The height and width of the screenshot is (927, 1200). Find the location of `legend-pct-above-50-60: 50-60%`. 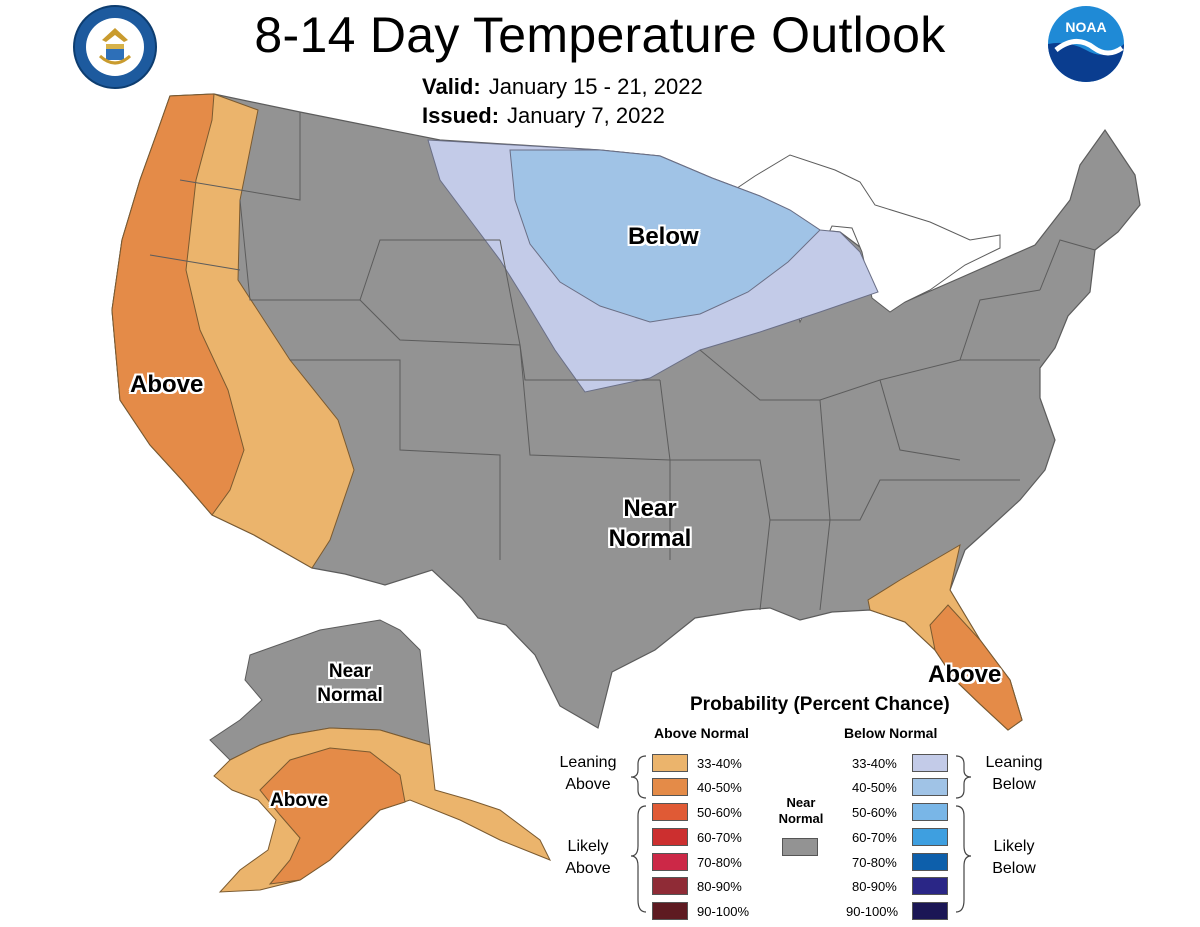

legend-pct-above-50-60: 50-60% is located at coordinates (719, 812).